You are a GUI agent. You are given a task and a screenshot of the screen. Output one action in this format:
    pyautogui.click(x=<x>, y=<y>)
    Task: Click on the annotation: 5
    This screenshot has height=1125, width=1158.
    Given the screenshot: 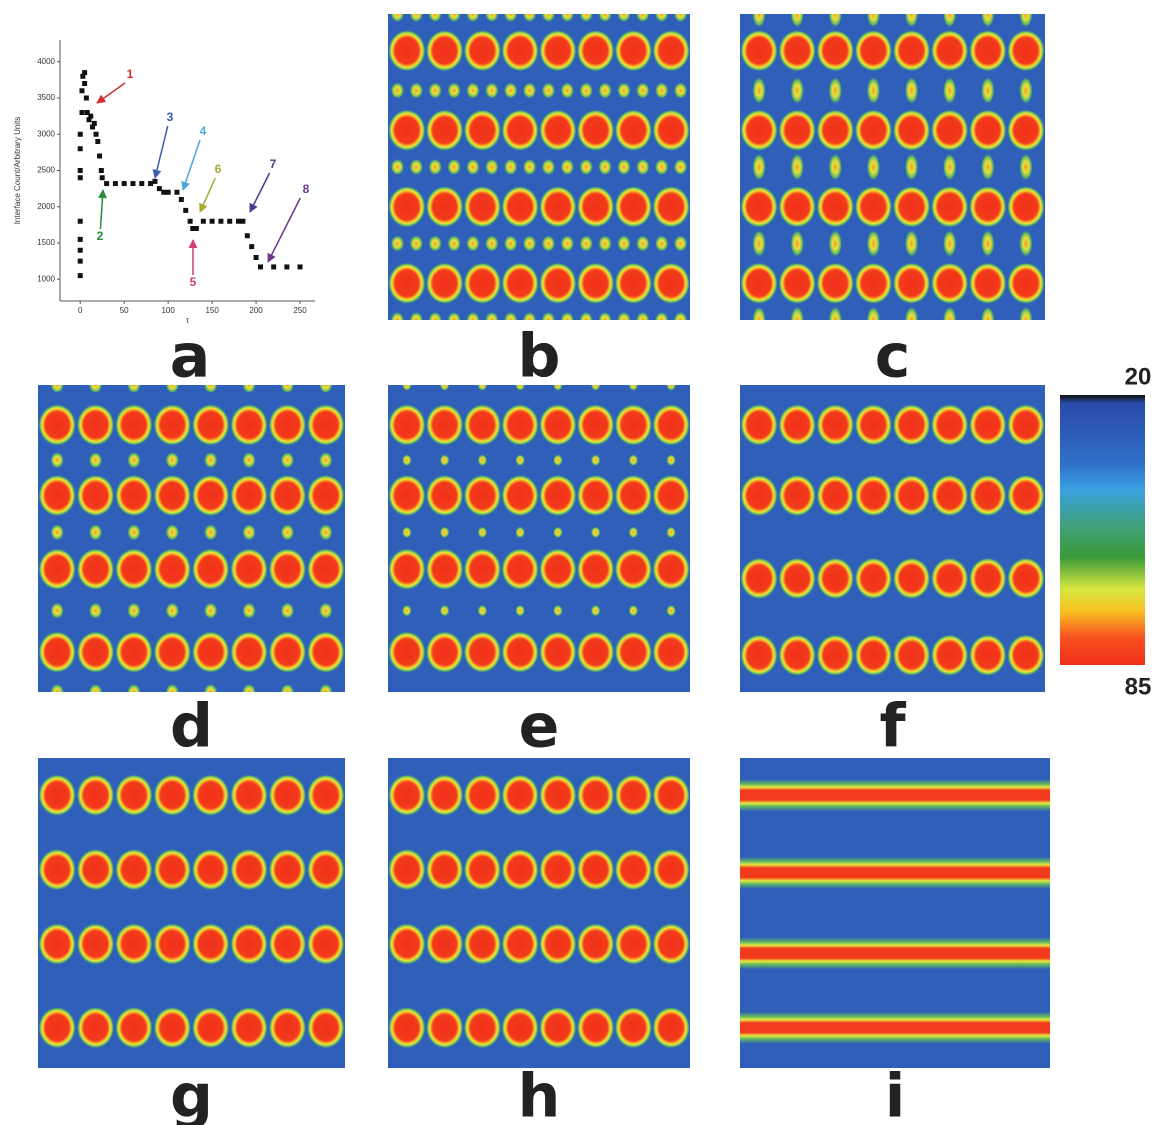 What is the action you would take?
    pyautogui.click(x=193, y=282)
    